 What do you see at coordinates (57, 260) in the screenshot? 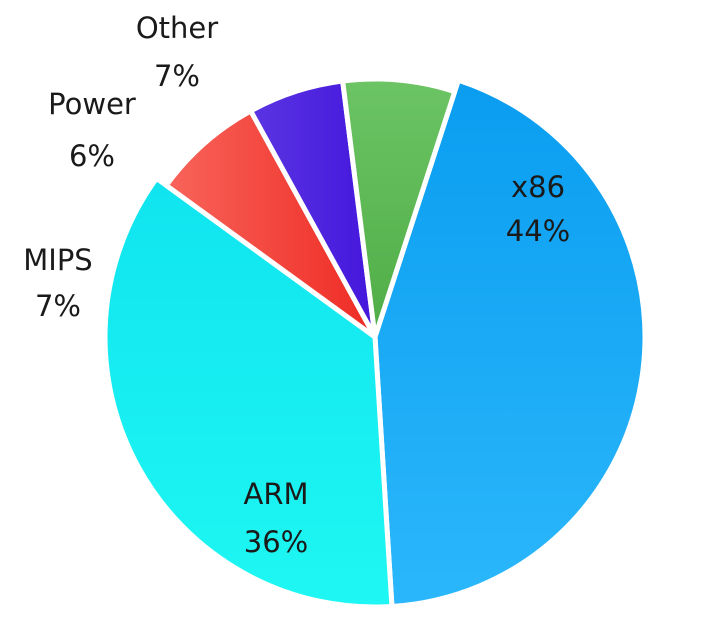
I see `slice-label-mips: MIPS` at bounding box center [57, 260].